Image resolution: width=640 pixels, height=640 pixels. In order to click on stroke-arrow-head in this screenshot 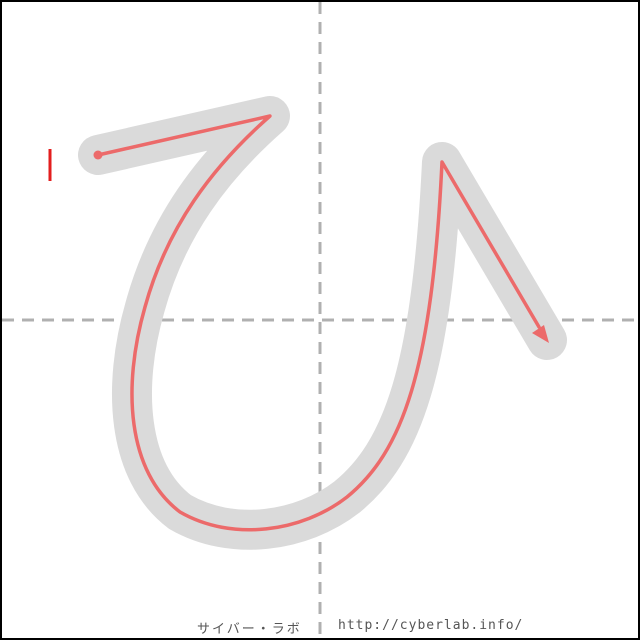, I will do `click(540, 334)`.